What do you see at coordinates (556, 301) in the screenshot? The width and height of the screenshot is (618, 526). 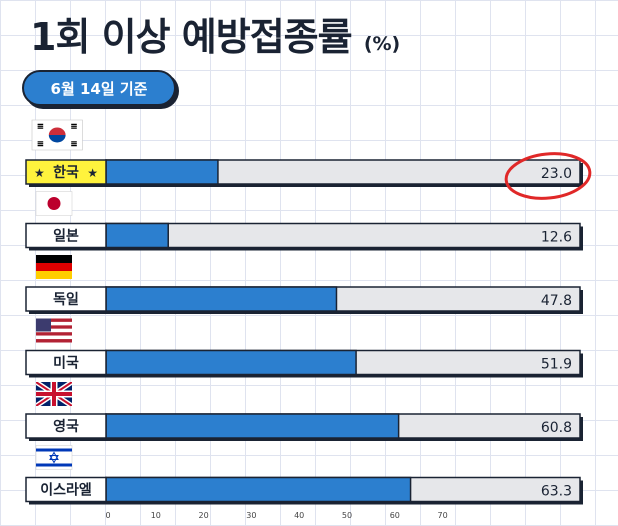 I see `value-label: 47.8` at bounding box center [556, 301].